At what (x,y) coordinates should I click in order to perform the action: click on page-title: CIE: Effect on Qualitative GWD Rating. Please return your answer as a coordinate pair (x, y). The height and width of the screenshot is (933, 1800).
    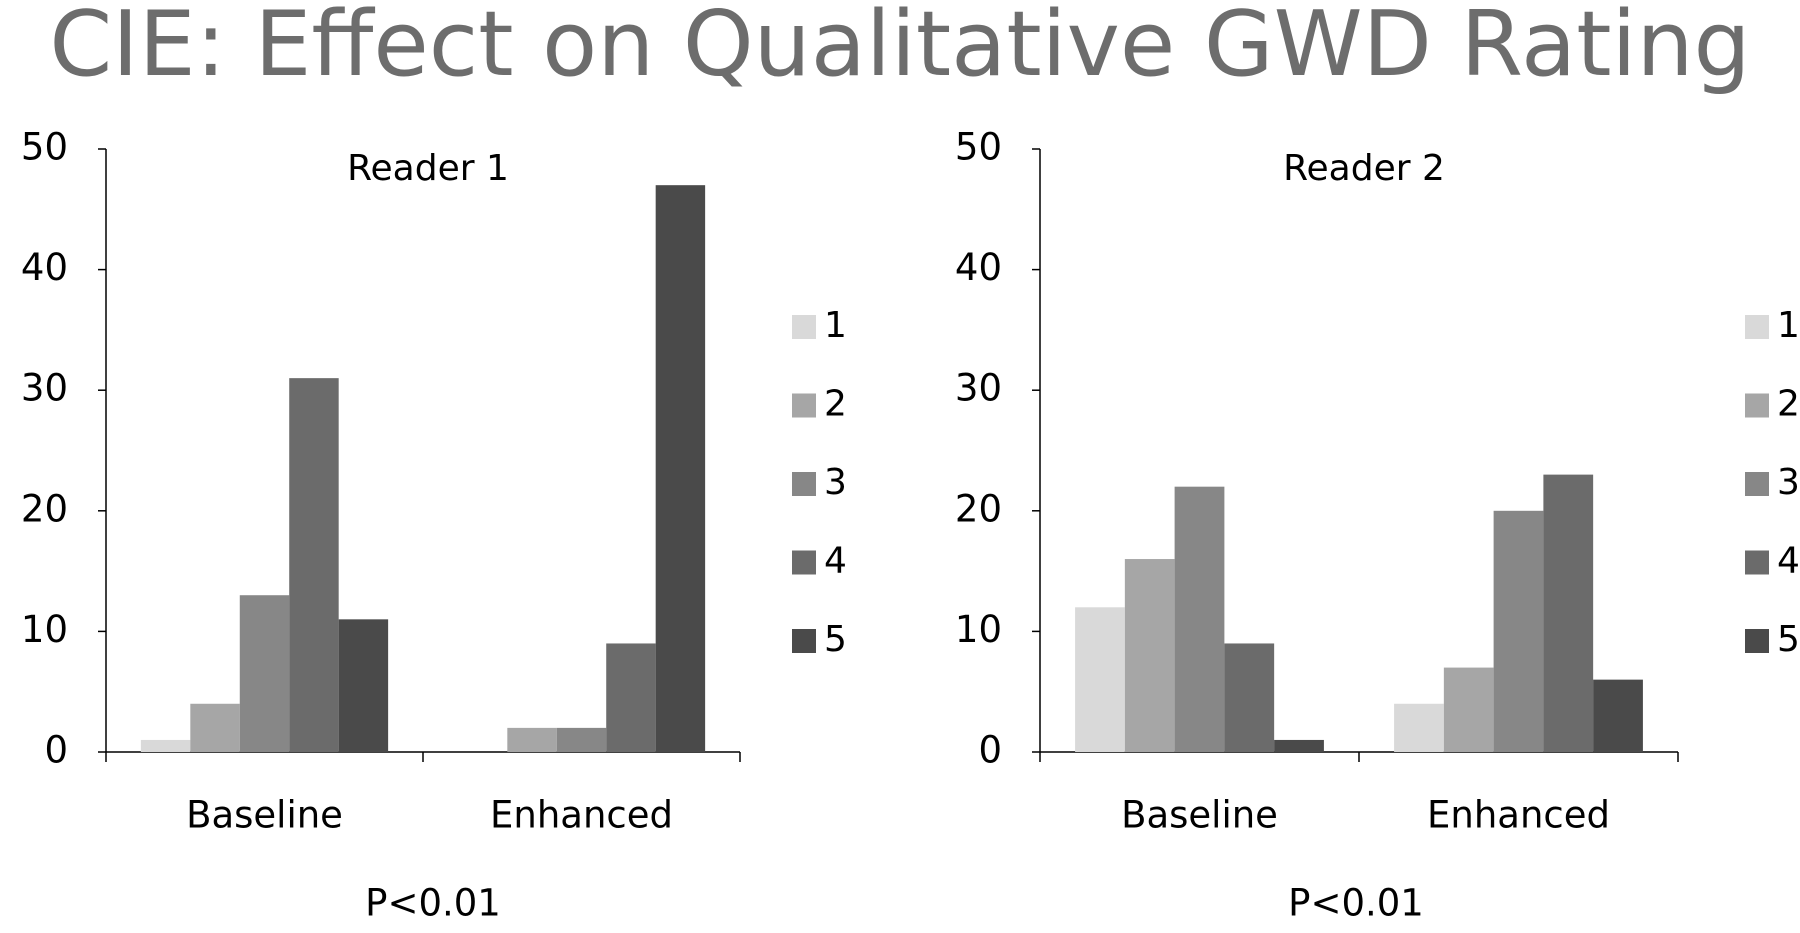
    Looking at the image, I should click on (899, 48).